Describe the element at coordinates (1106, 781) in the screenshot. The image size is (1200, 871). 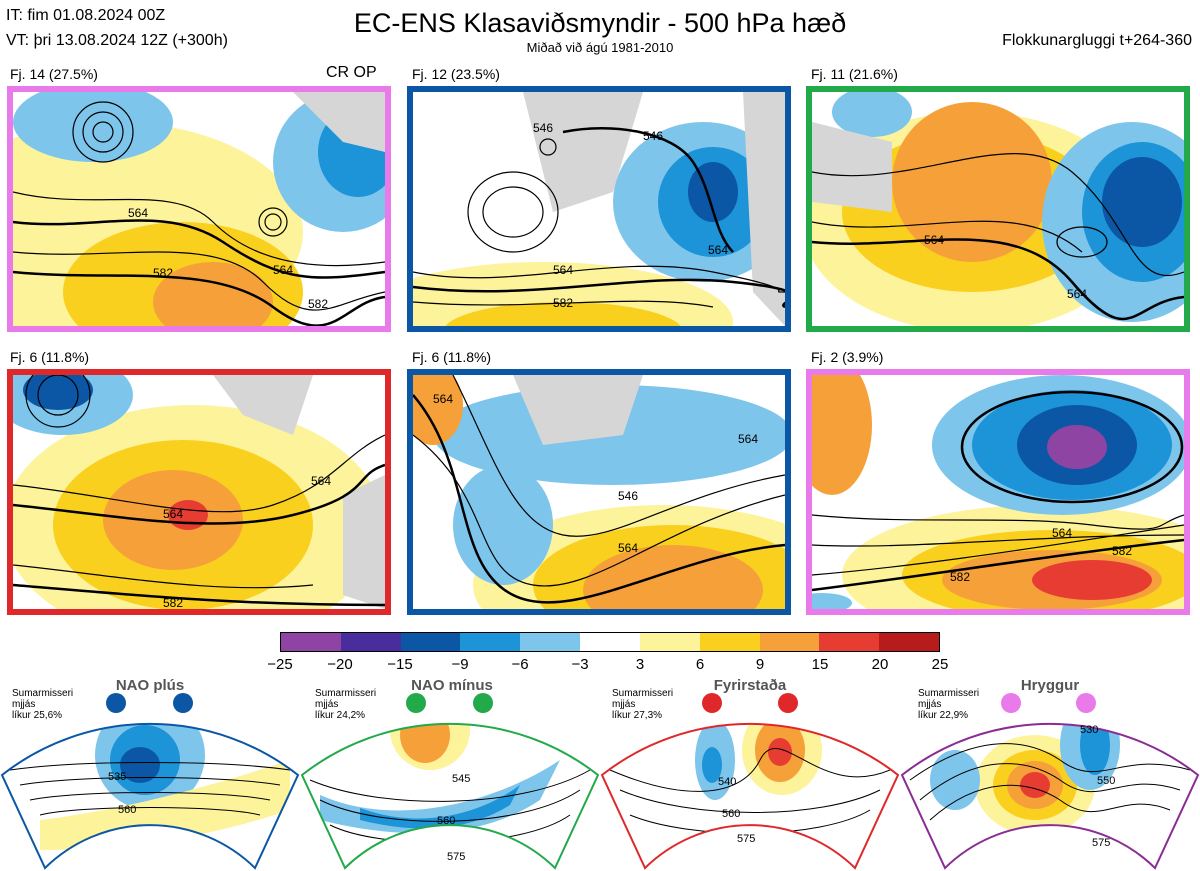
I see `contour-label: 550` at that location.